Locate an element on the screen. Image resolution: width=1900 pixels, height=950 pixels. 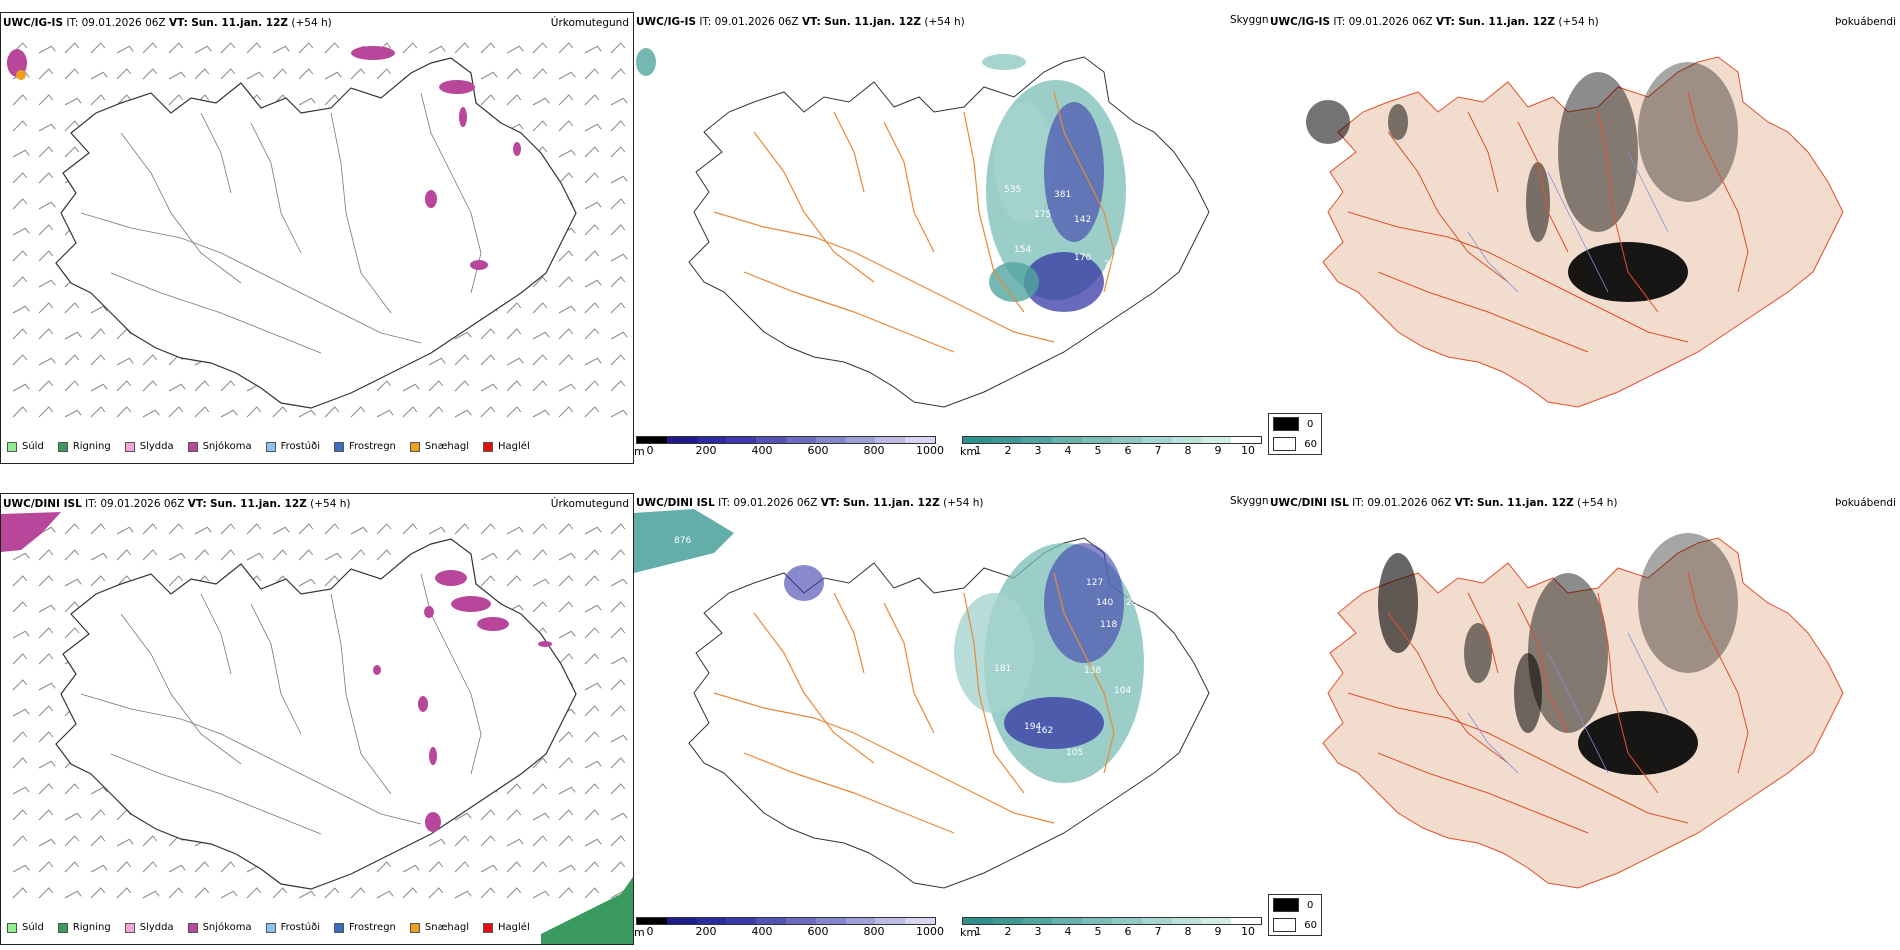
legend-item: Frostregn is located at coordinates (365, 927).